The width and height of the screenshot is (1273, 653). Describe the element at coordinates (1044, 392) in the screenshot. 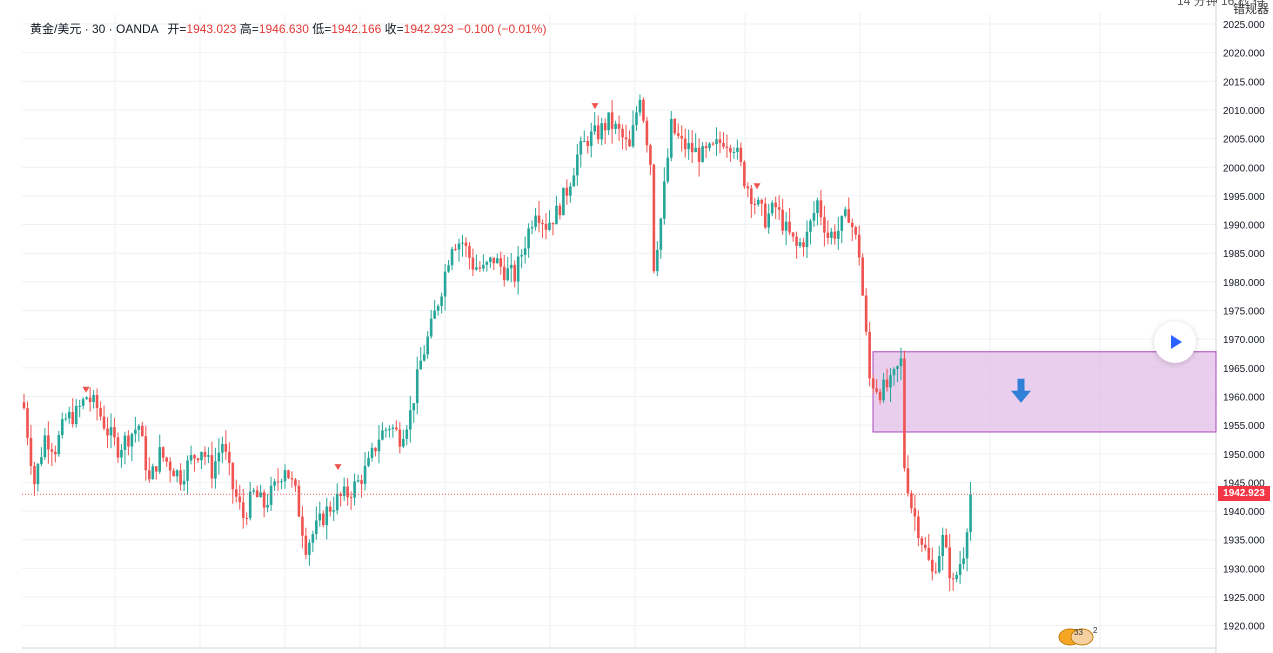

I see `supply-zone` at that location.